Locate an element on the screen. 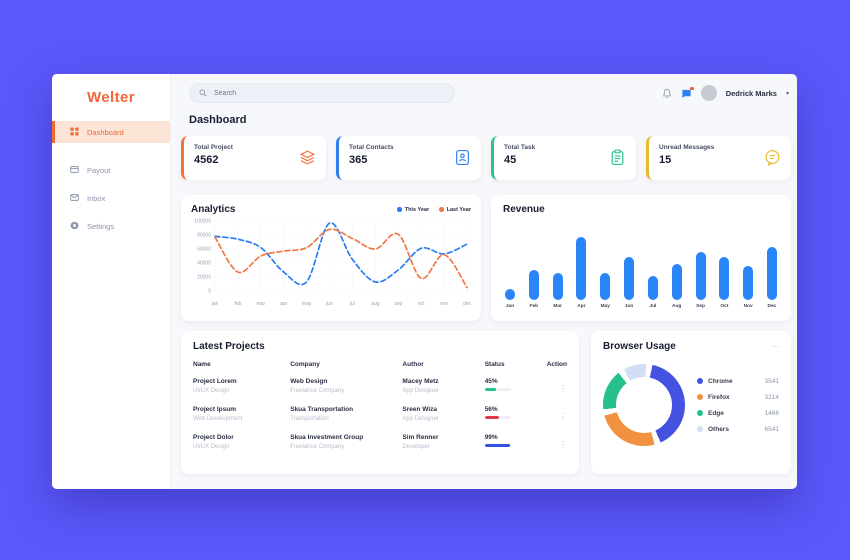  avatar is located at coordinates (708, 93).